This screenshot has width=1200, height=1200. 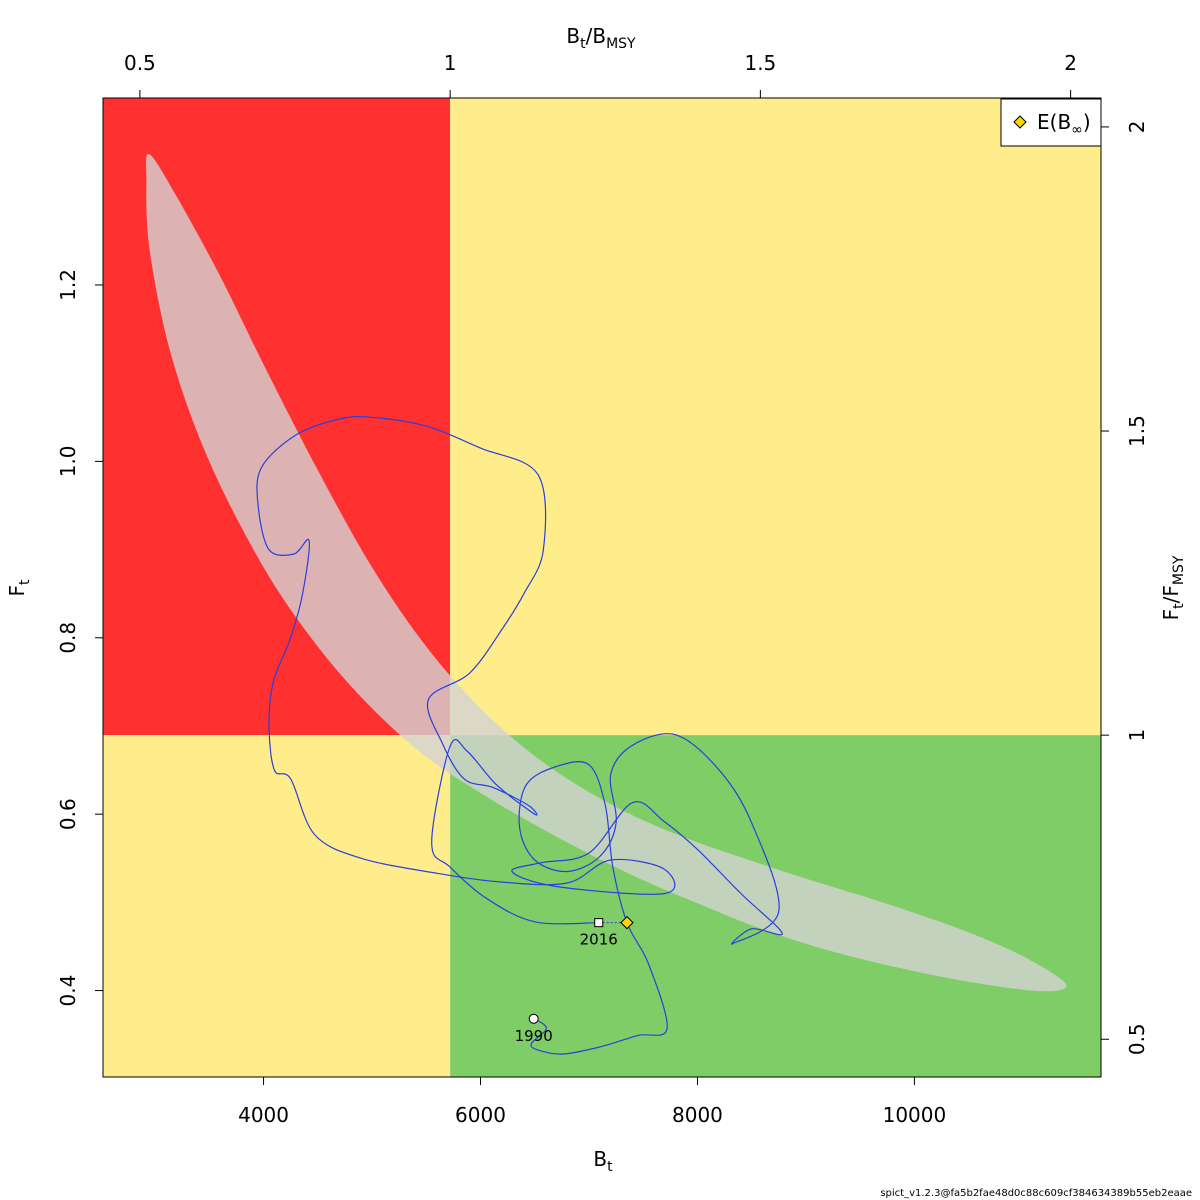 What do you see at coordinates (1173, 587) in the screenshot?
I see `y2-axis-title: Ft/FMSY` at bounding box center [1173, 587].